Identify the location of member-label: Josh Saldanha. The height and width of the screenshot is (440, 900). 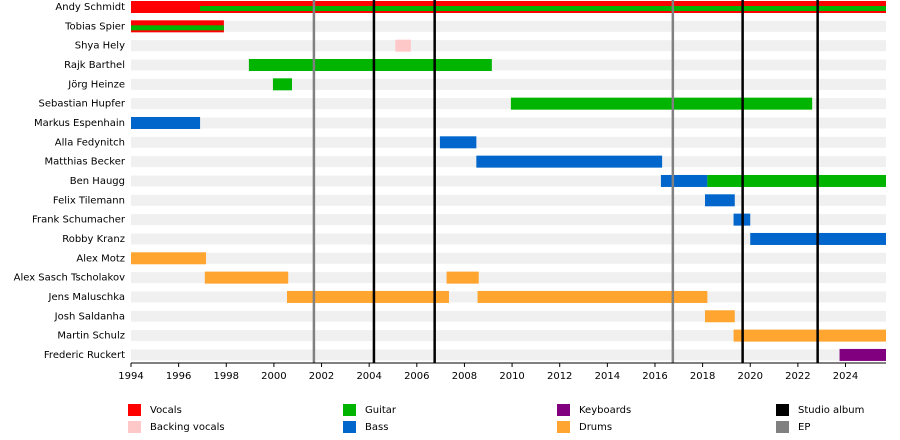
(89, 316).